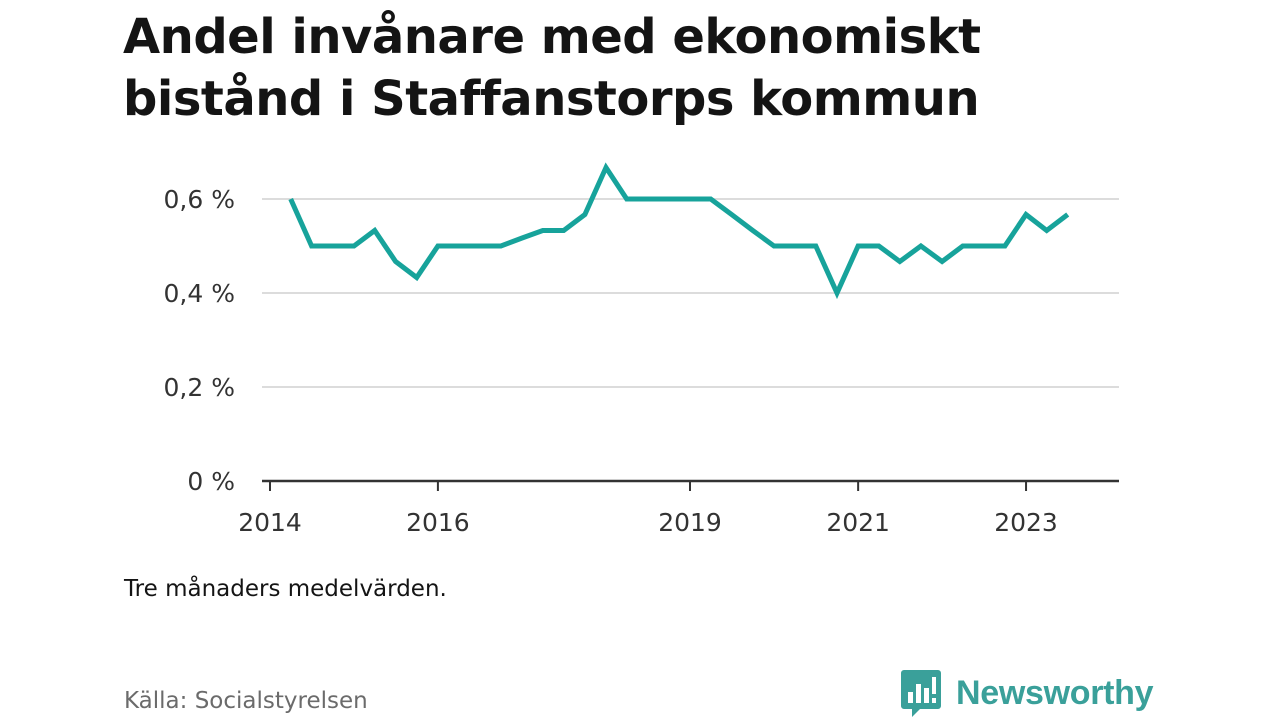 The width and height of the screenshot is (1280, 720). Describe the element at coordinates (552, 37) in the screenshot. I see `chart-title-line-1: Andel invånare med ekonomiskt` at that location.